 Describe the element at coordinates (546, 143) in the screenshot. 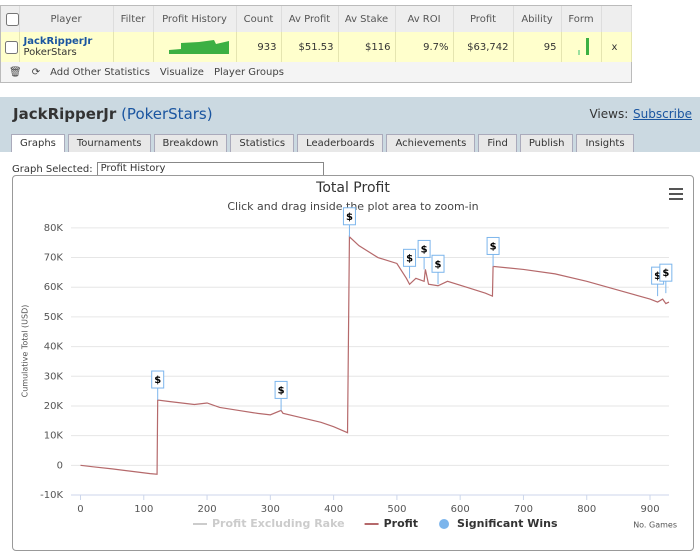

I see `tab: Publish` at that location.